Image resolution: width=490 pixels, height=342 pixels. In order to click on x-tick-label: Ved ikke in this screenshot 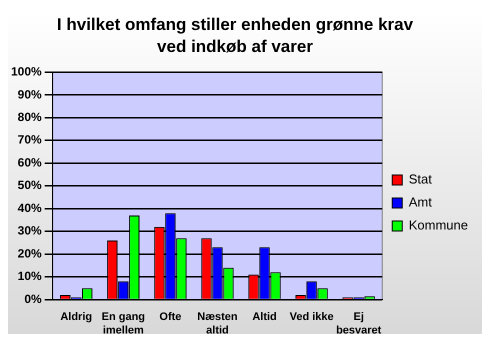, I will do `click(312, 317)`.